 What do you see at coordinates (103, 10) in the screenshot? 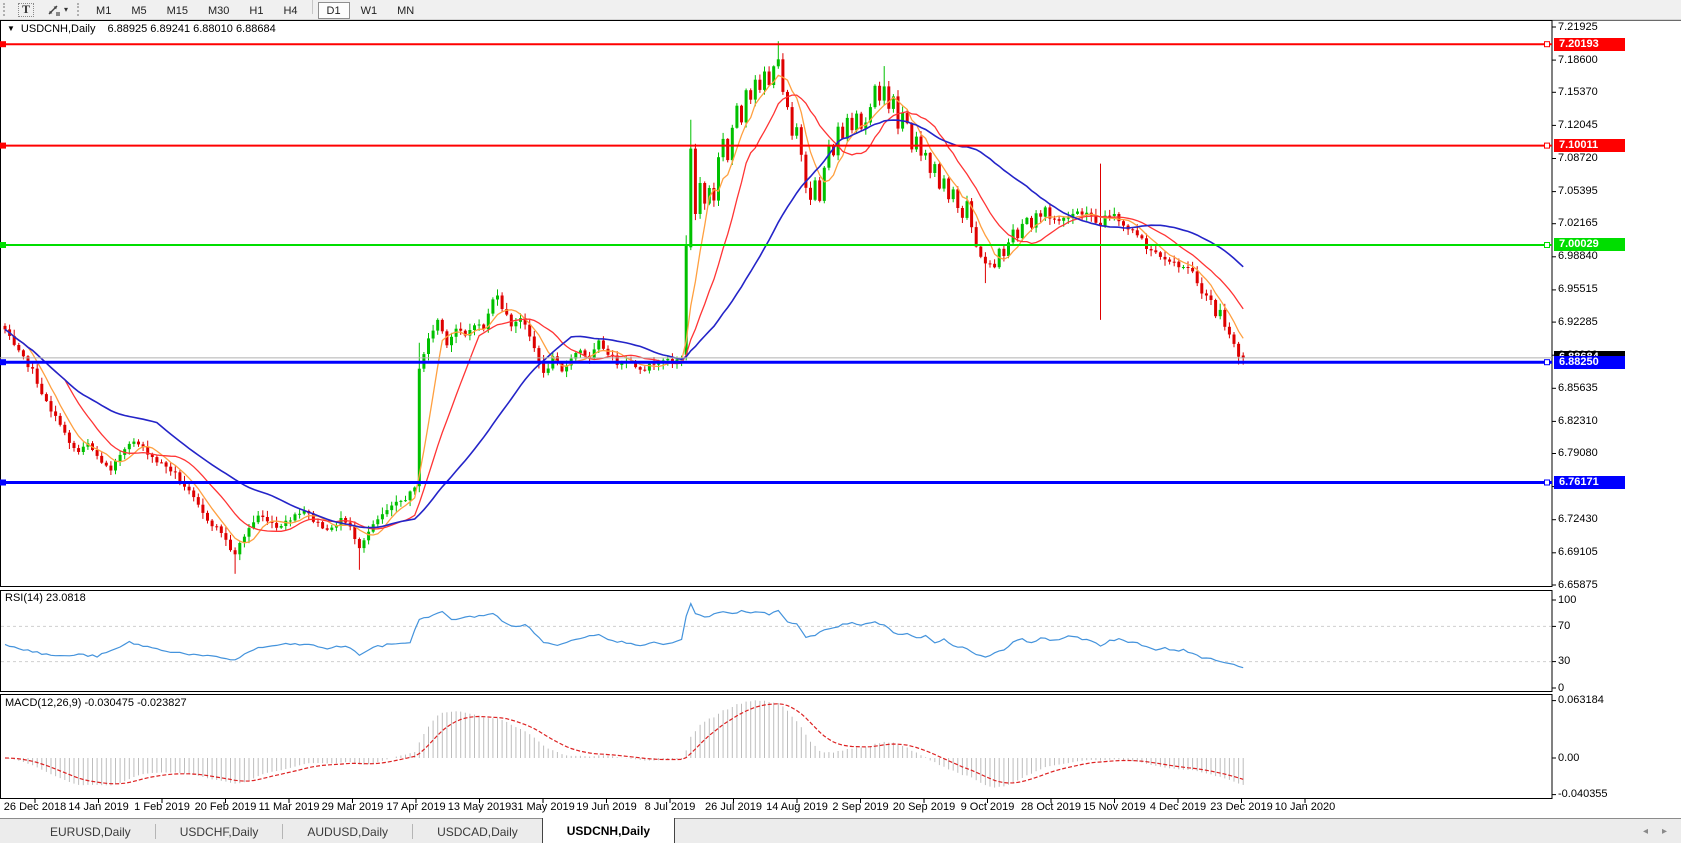
I see `timeframe-button-m1: M1` at bounding box center [103, 10].